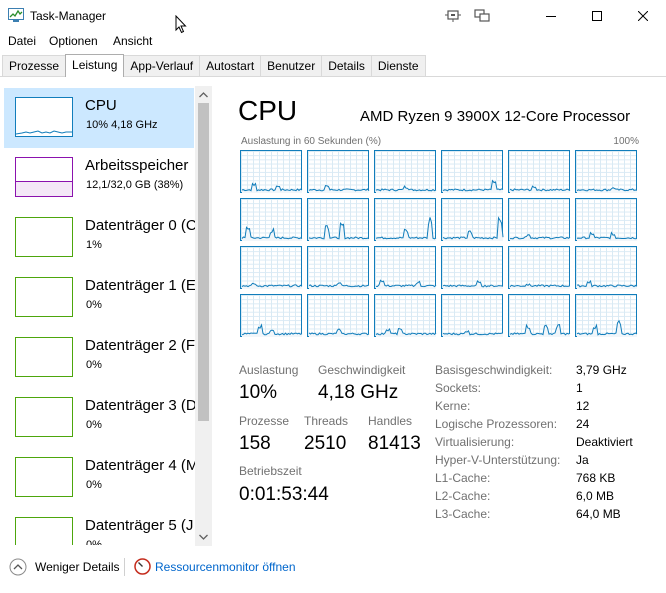 The image size is (666, 593). What do you see at coordinates (22, 41) in the screenshot?
I see `menu-datei: Datei` at bounding box center [22, 41].